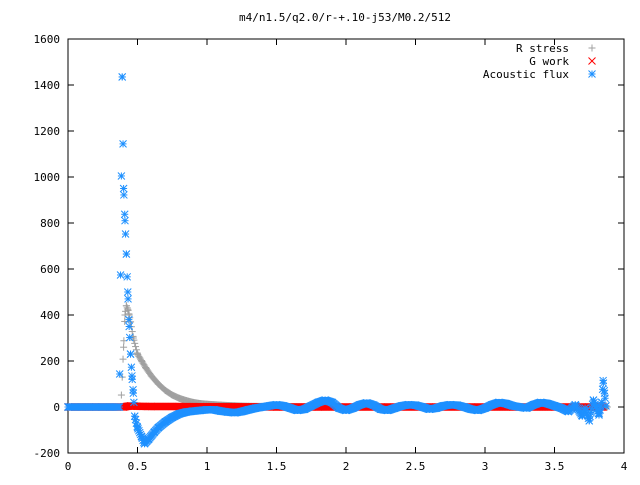 The width and height of the screenshot is (640, 485). Describe the element at coordinates (50, 315) in the screenshot. I see `y-tick-label: 400` at that location.